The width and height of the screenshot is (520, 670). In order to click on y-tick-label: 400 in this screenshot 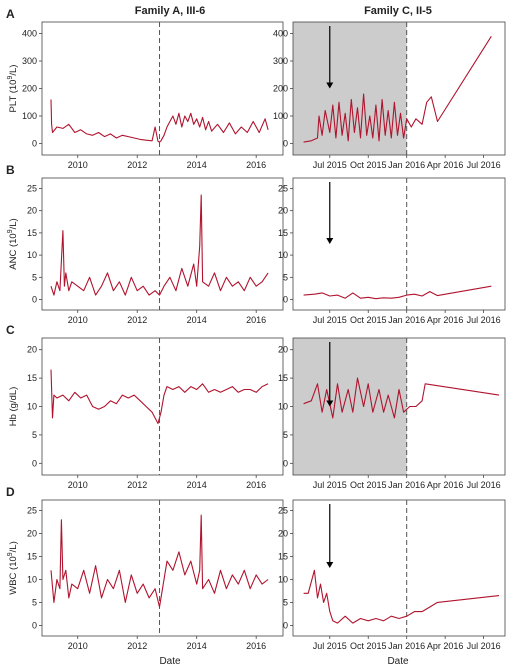, I will do `click(29, 34)`.